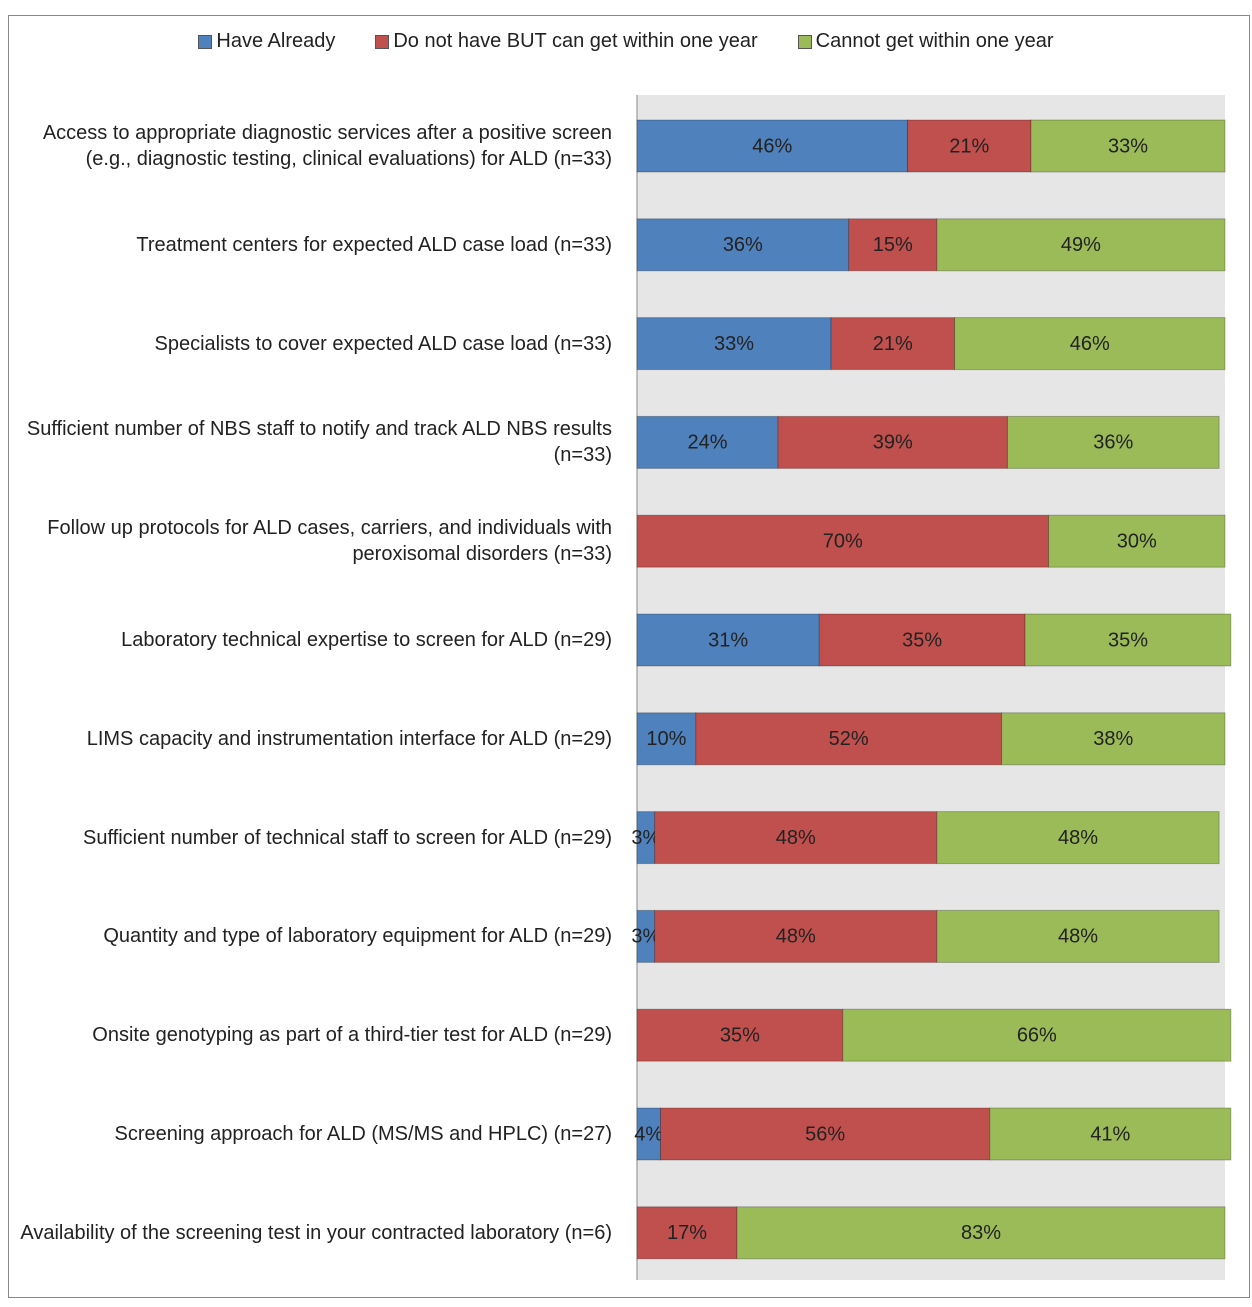  I want to click on data-label: 66%, so click(1037, 1035).